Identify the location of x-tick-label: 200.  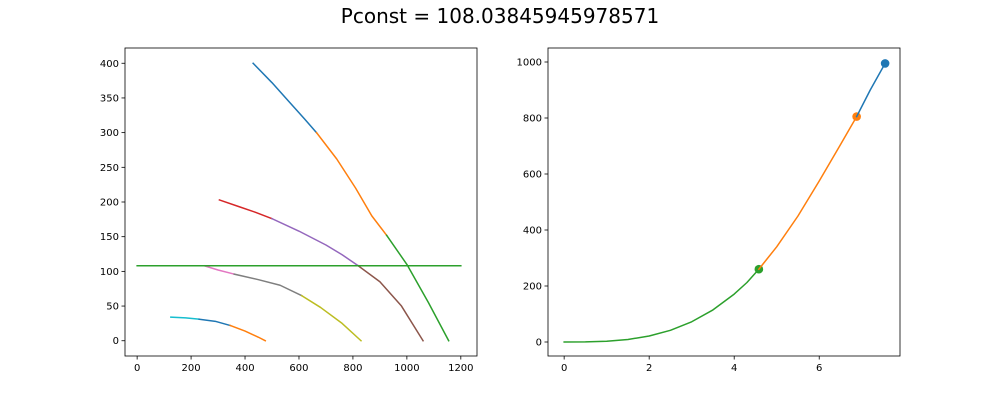
(191, 368).